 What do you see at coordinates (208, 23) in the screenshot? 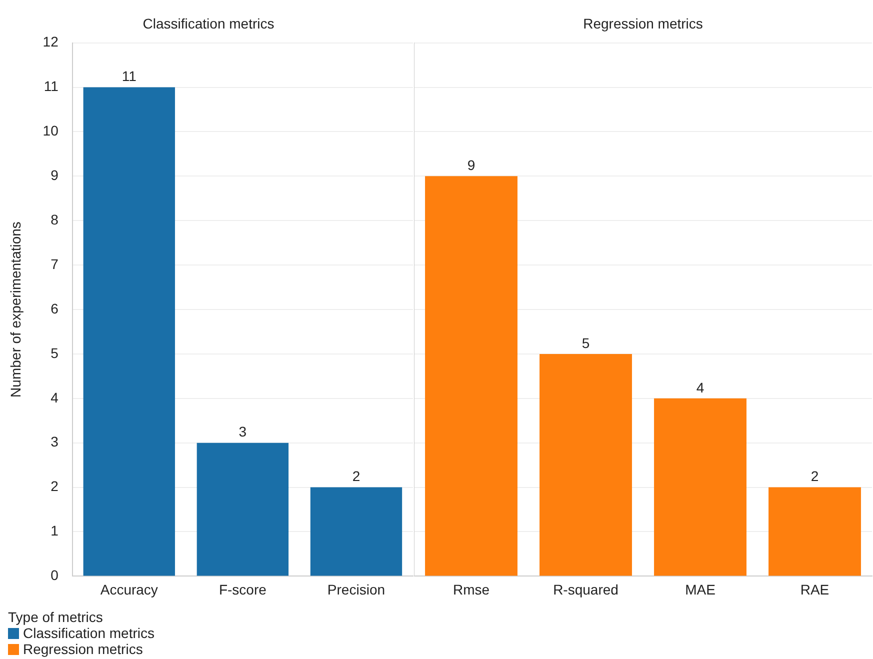
I see `chart-title: Classification metrics` at bounding box center [208, 23].